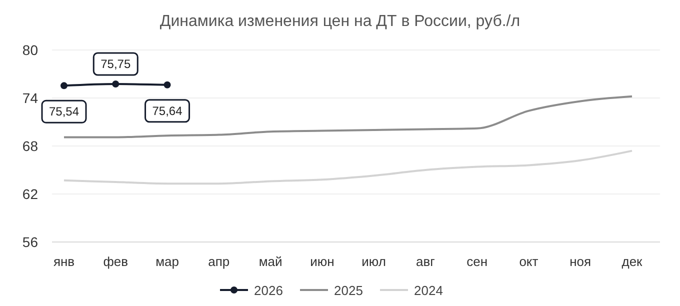 The width and height of the screenshot is (680, 306). What do you see at coordinates (219, 261) in the screenshot?
I see `x-tick-label: апр` at bounding box center [219, 261].